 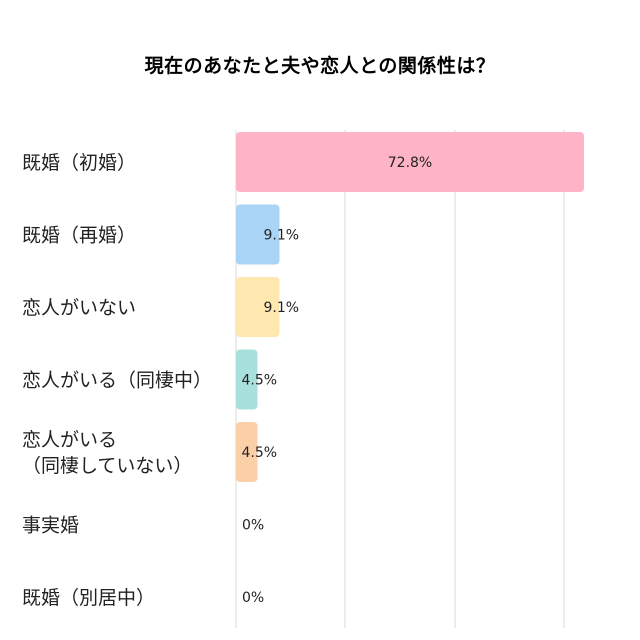 I want to click on category-label: 既婚（別居中）, so click(x=88, y=598).